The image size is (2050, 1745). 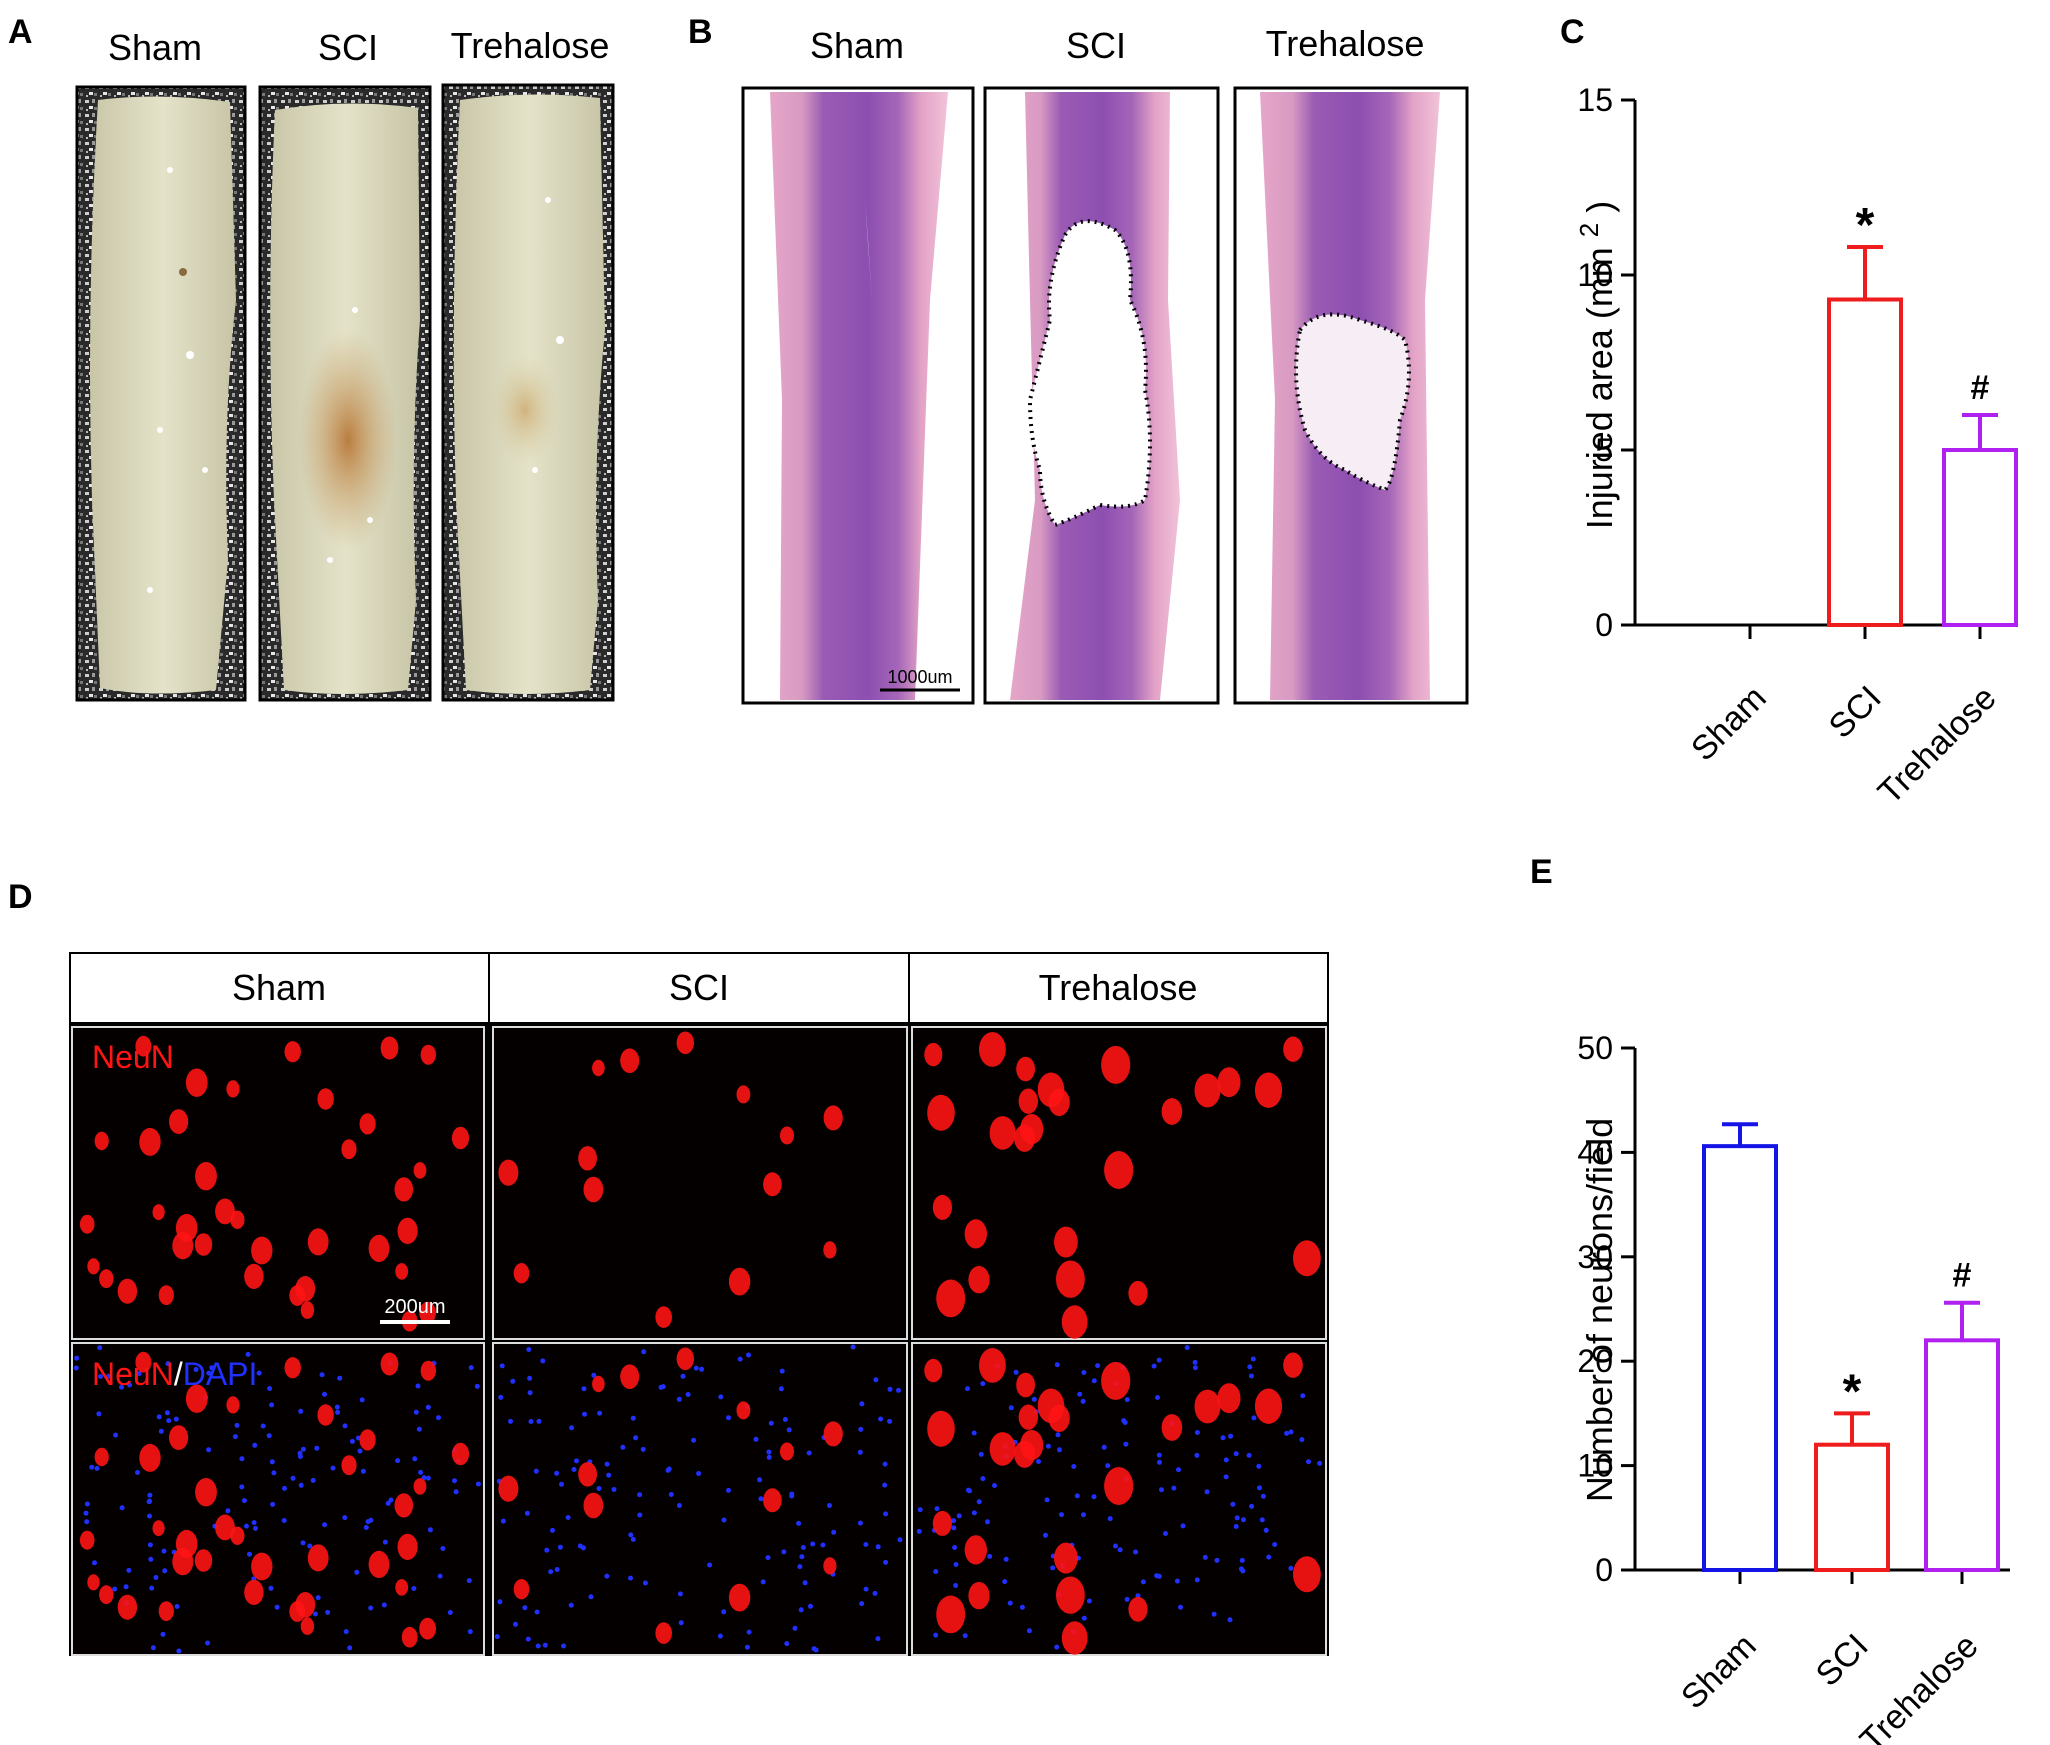 What do you see at coordinates (345, 393) in the screenshot?
I see `photo-sci-cord` at bounding box center [345, 393].